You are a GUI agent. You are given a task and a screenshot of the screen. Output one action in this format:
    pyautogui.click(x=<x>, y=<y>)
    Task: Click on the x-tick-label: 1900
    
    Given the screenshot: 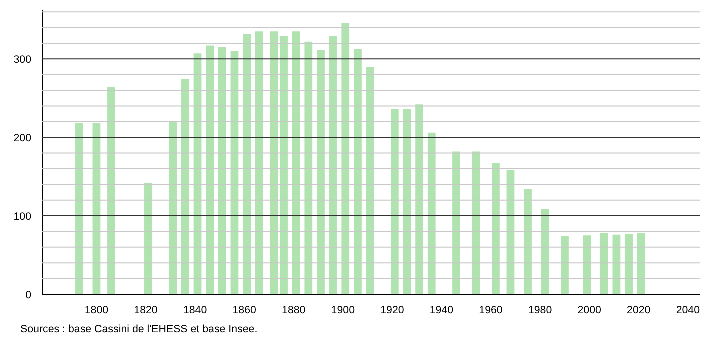 What is the action you would take?
    pyautogui.click(x=343, y=310)
    